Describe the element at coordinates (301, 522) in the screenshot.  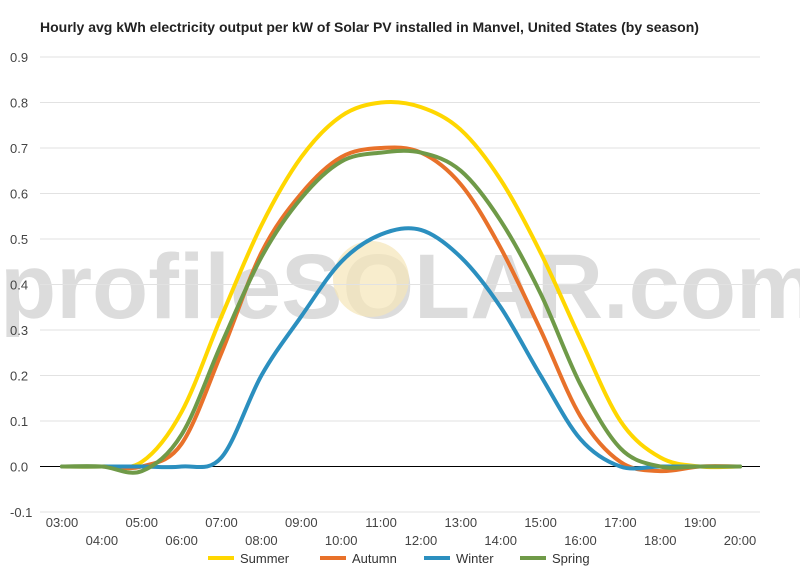
I see `x-tick-label: 09:00` at that location.